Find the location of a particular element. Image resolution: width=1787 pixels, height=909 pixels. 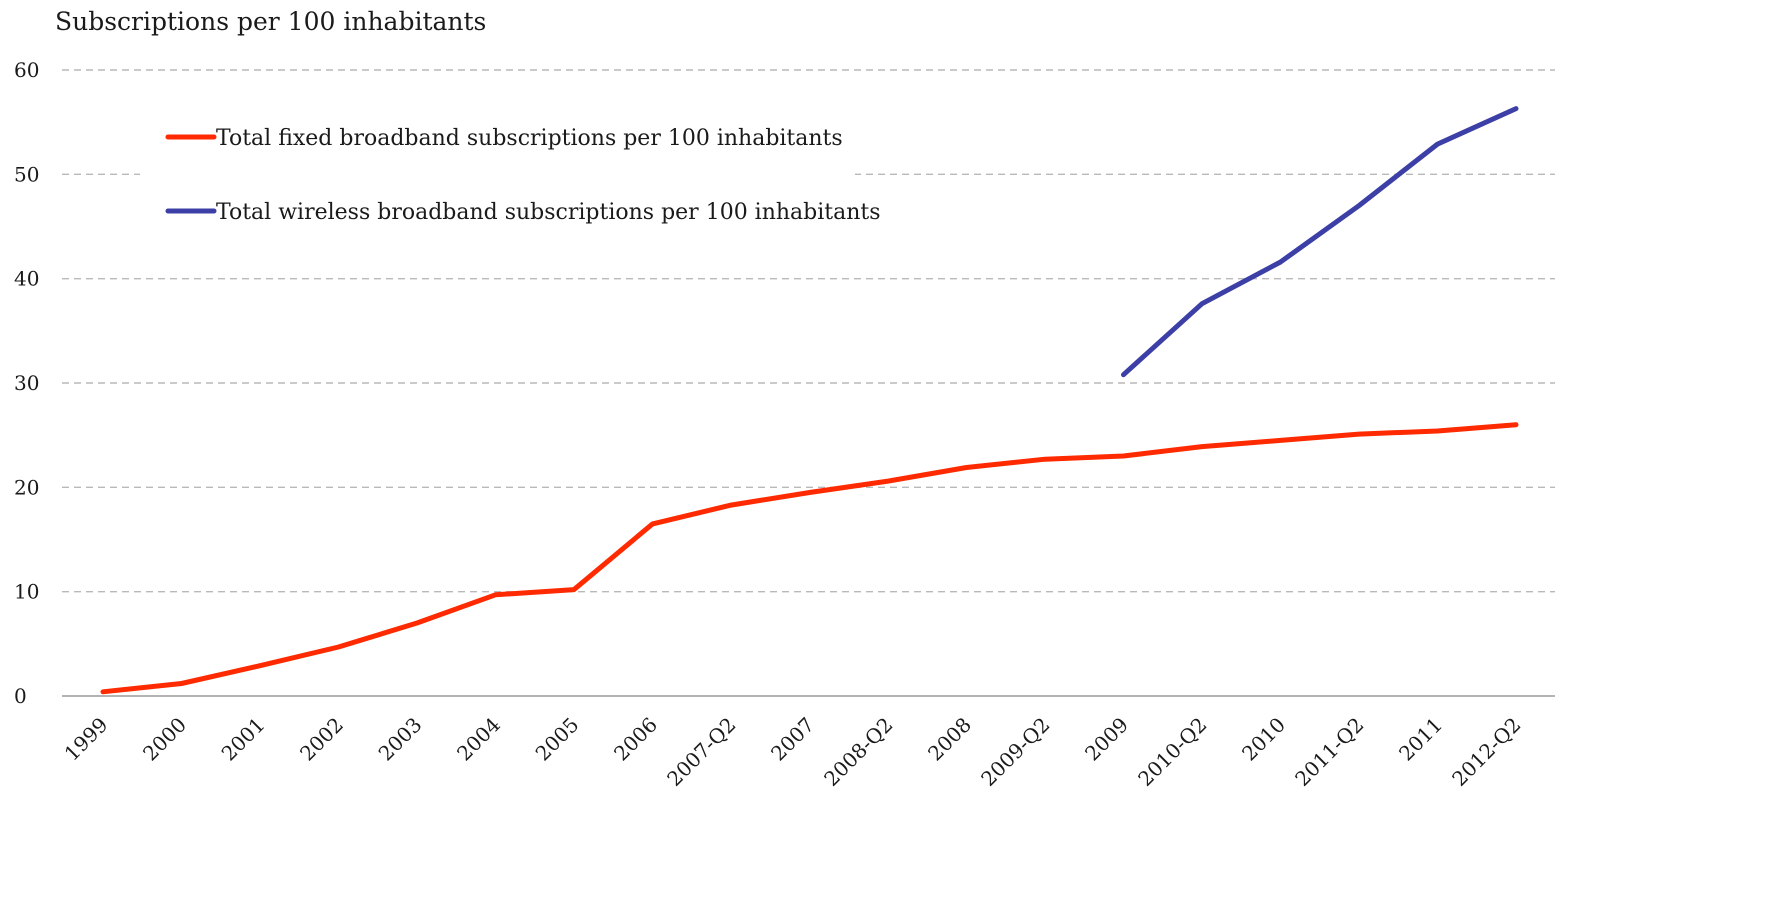

x-tick-label: 2010-Q2 is located at coordinates (1172, 752).